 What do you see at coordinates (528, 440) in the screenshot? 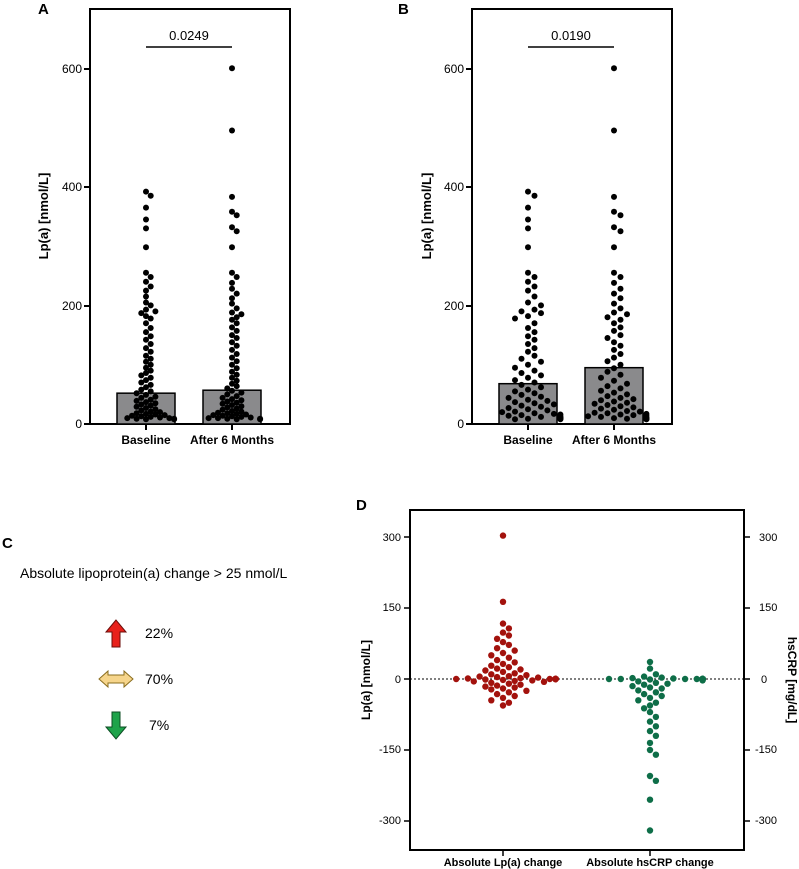
I see `panel-b-category-baseline: Baseline` at bounding box center [528, 440].